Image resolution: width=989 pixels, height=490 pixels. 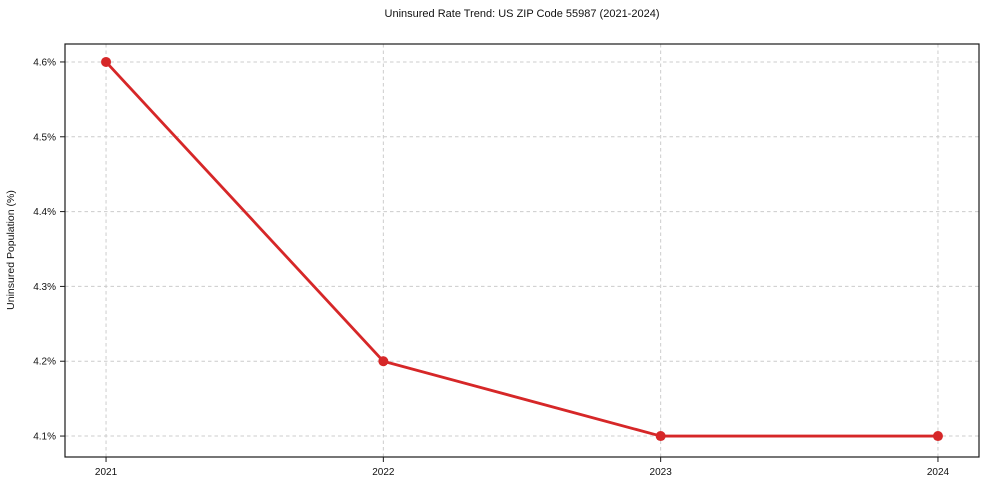 What do you see at coordinates (44, 212) in the screenshot?
I see `y-tick-label: 4.4%` at bounding box center [44, 212].